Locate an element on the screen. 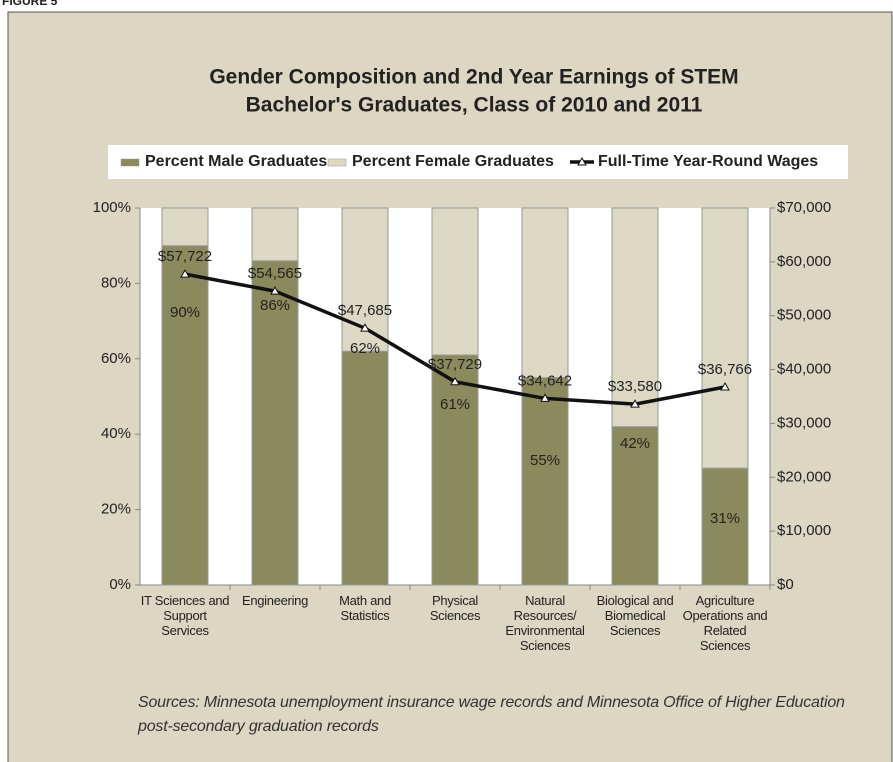  legend-box is located at coordinates (478, 162).